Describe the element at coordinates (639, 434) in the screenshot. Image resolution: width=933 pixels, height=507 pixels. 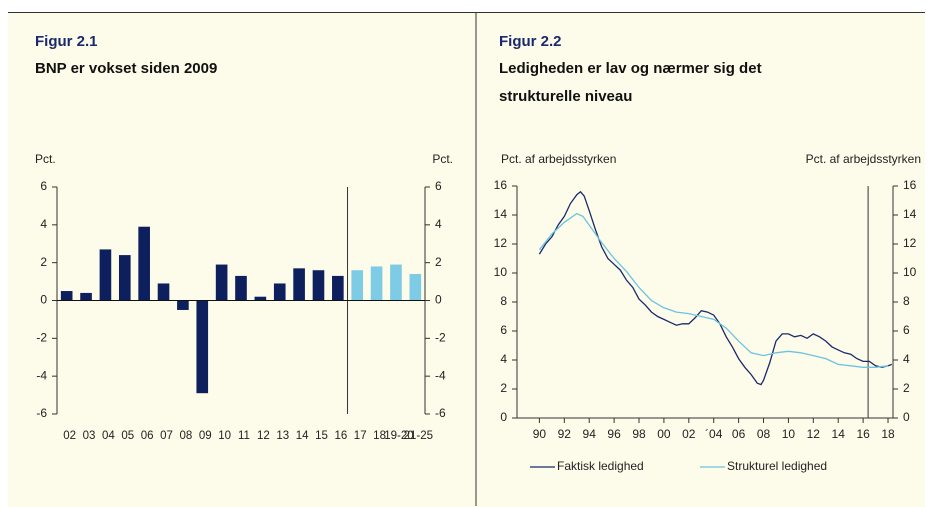
I see `x-tick-label: 98` at that location.